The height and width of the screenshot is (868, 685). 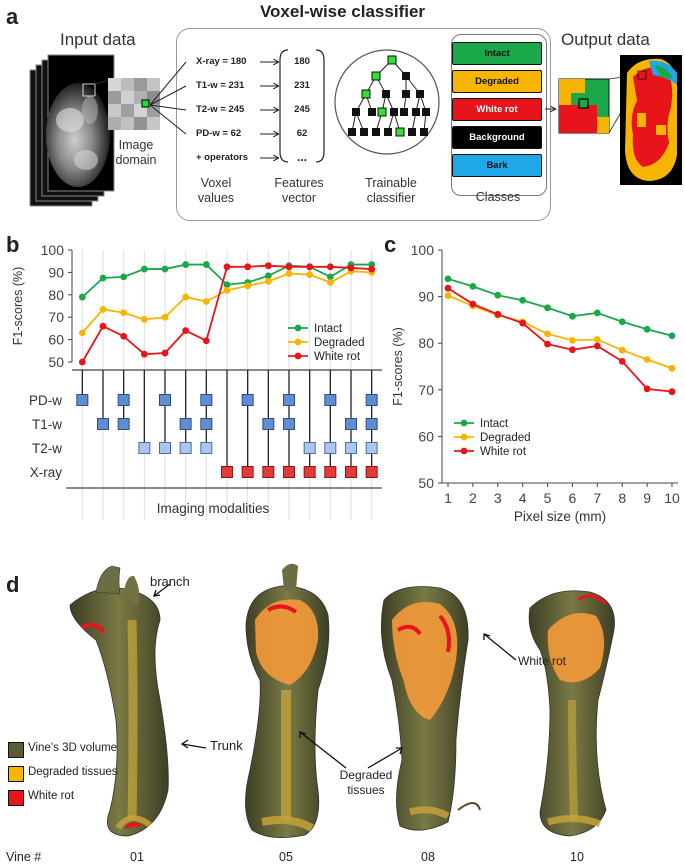 What do you see at coordinates (498, 197) in the screenshot?
I see `classes-label: Classes` at bounding box center [498, 197].